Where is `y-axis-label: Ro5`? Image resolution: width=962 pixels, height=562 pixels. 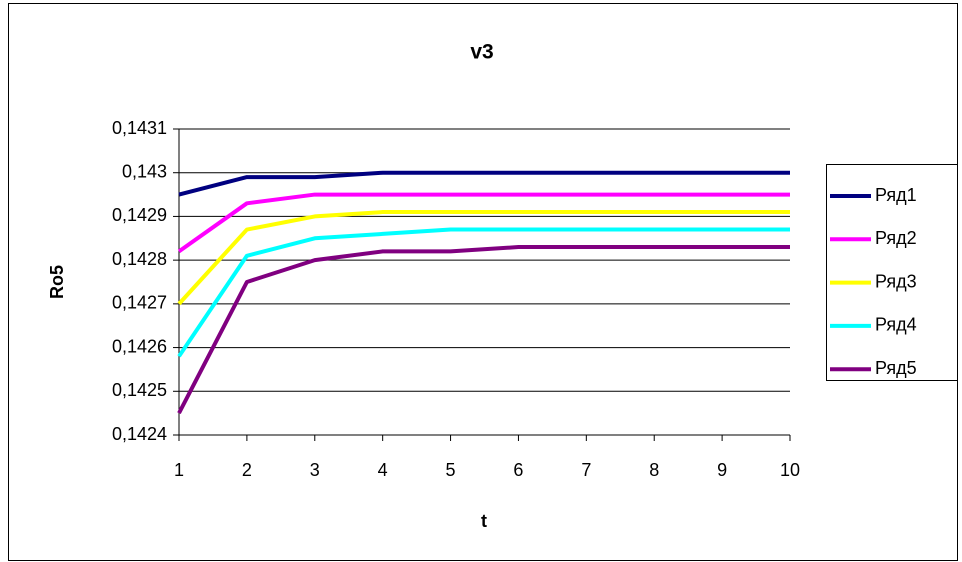
y-axis-label: Ro5 is located at coordinates (57, 282).